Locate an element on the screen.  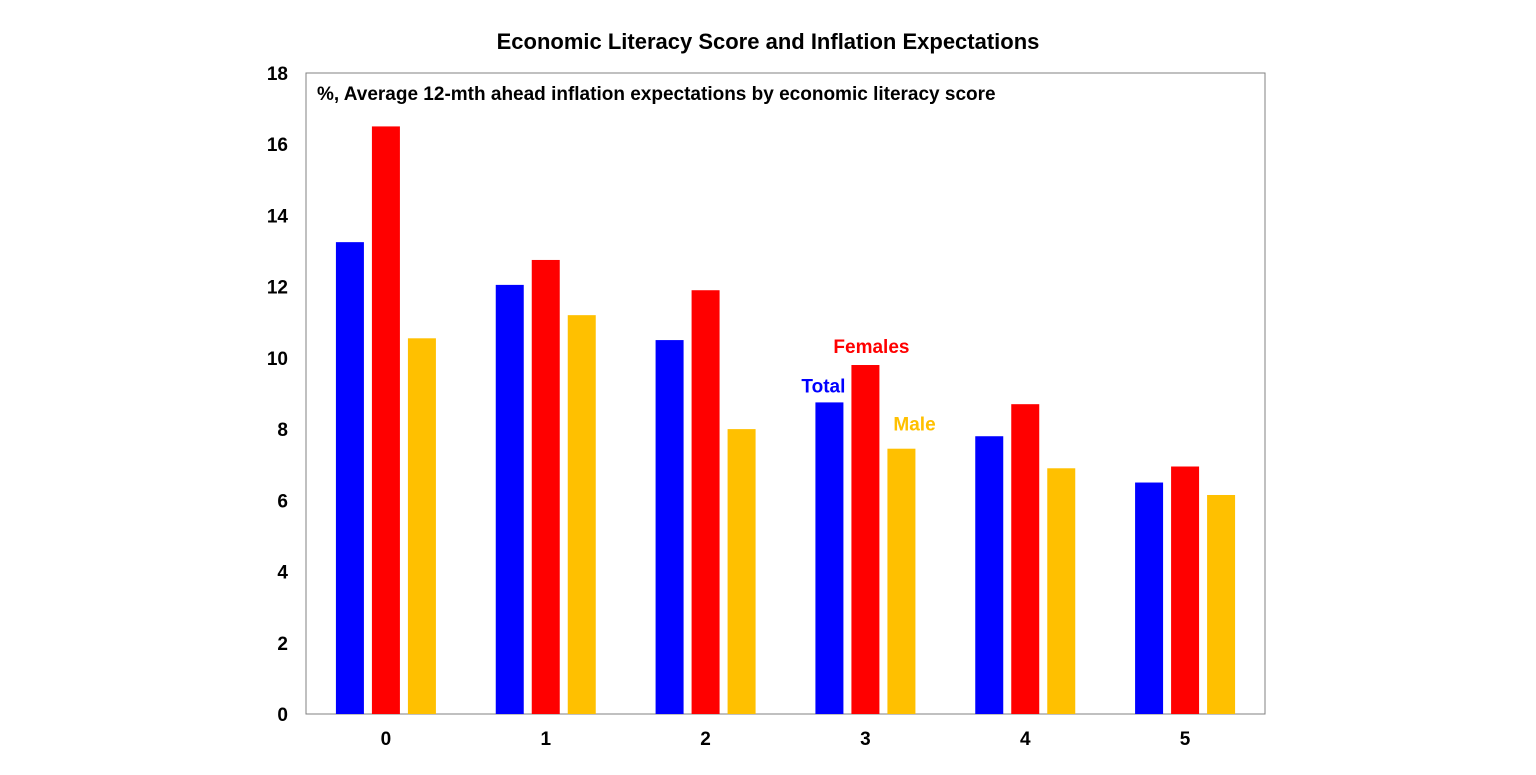
x-tick-label: 0 is located at coordinates (386, 739).